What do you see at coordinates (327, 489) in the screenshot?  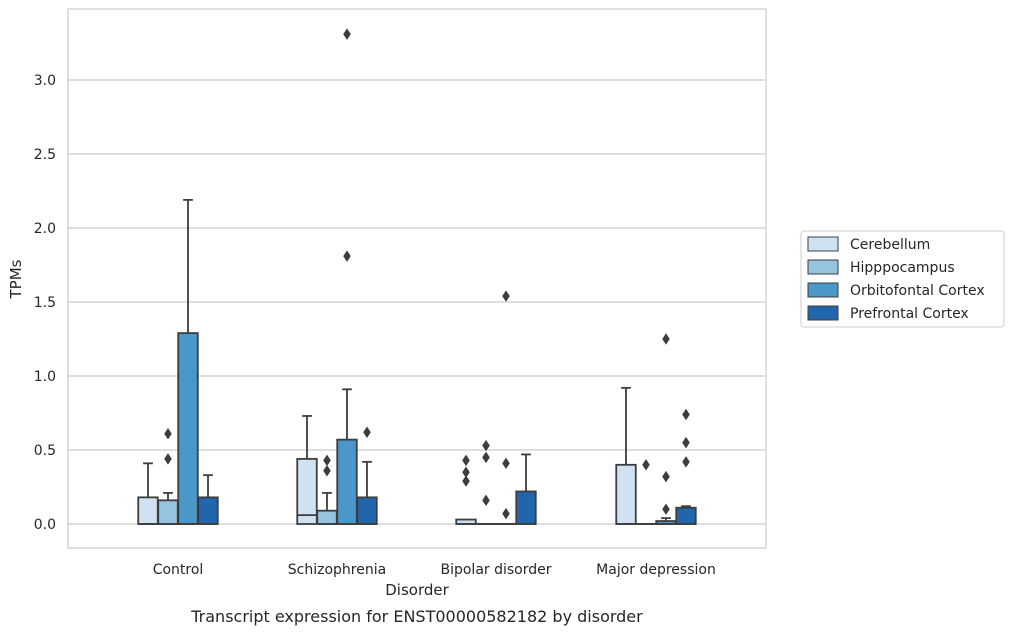 I see `box-hipppocampus-schizophrenia` at bounding box center [327, 489].